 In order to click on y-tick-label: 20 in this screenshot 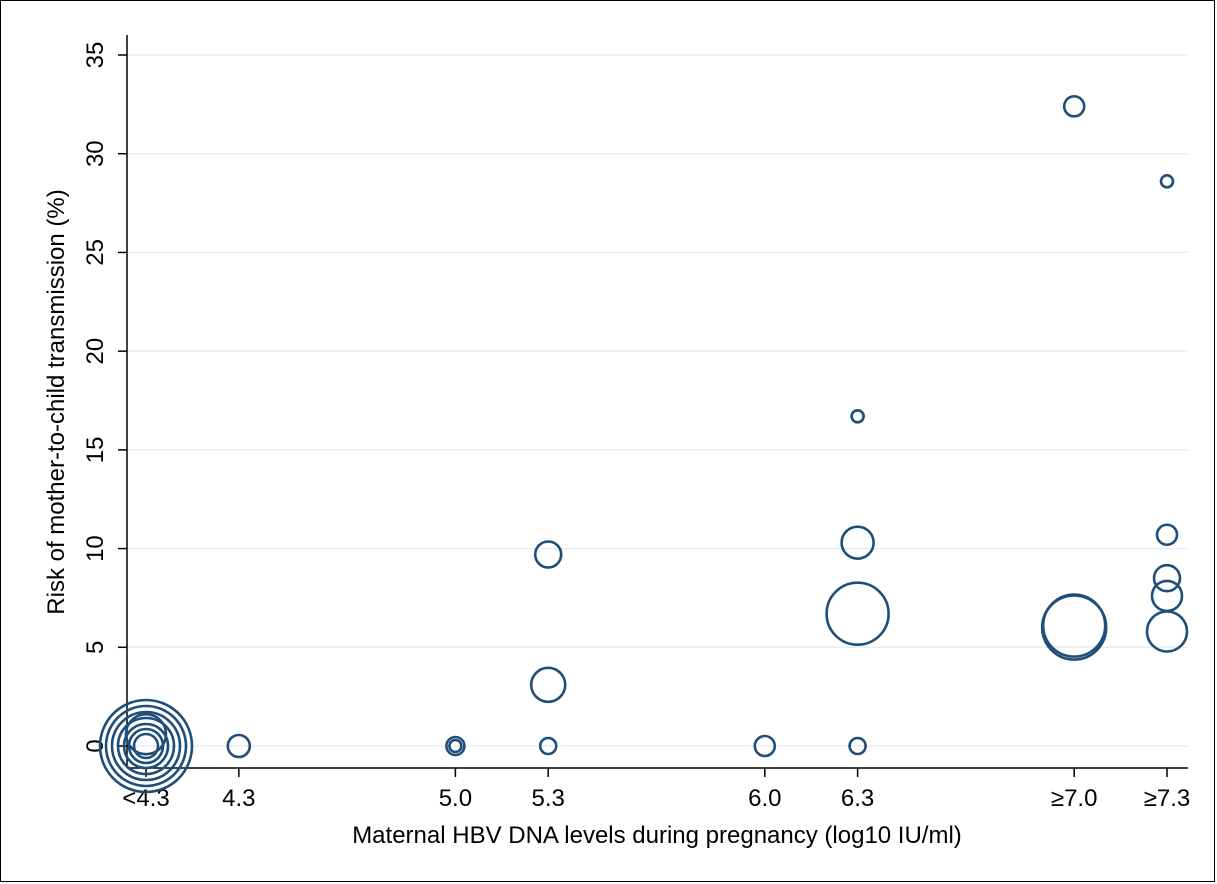, I will do `click(95, 351)`.